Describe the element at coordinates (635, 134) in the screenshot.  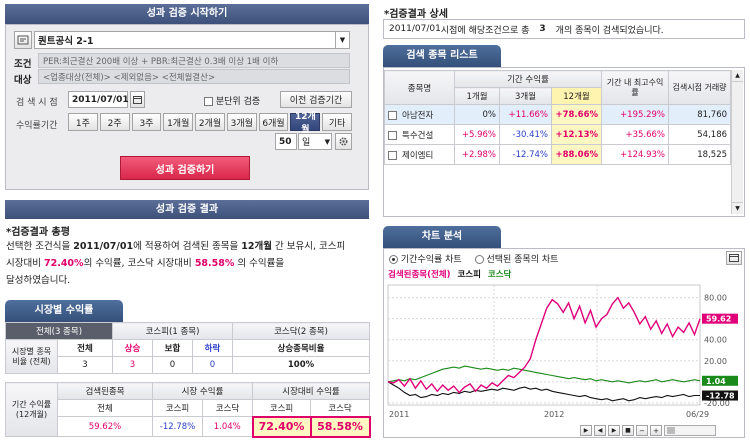
I see `max-return-cell: +35.66%` at that location.